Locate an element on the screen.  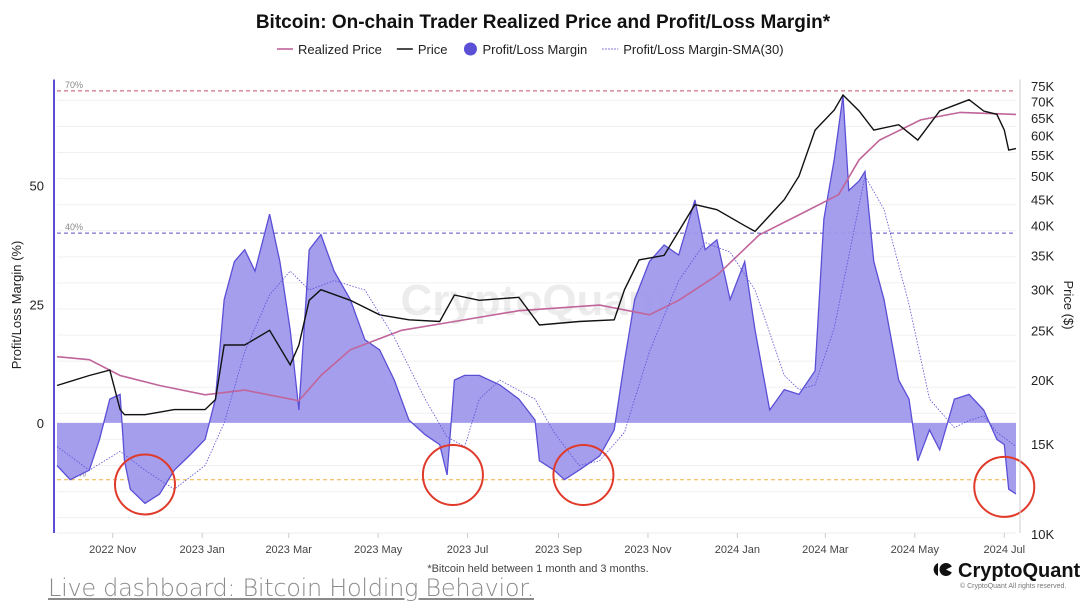
y-right-tick-label: 30K is located at coordinates (1042, 290).